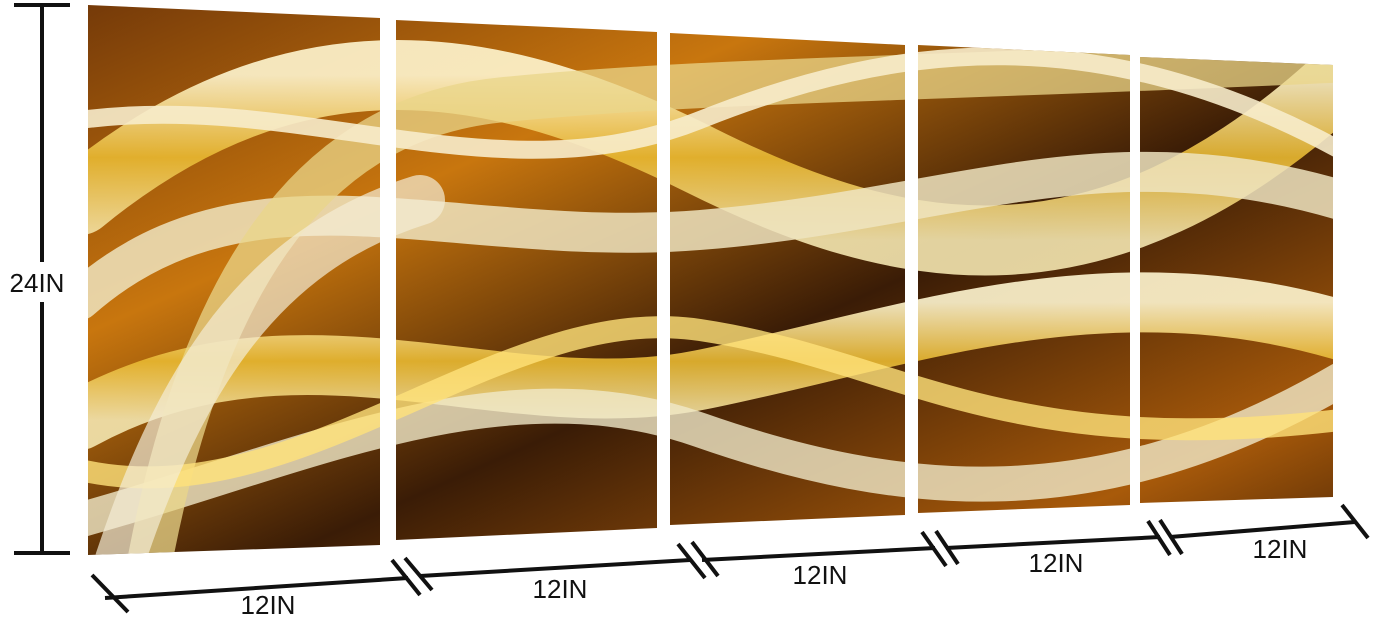  I want to click on width-label-5: 12IN, so click(1280, 549).